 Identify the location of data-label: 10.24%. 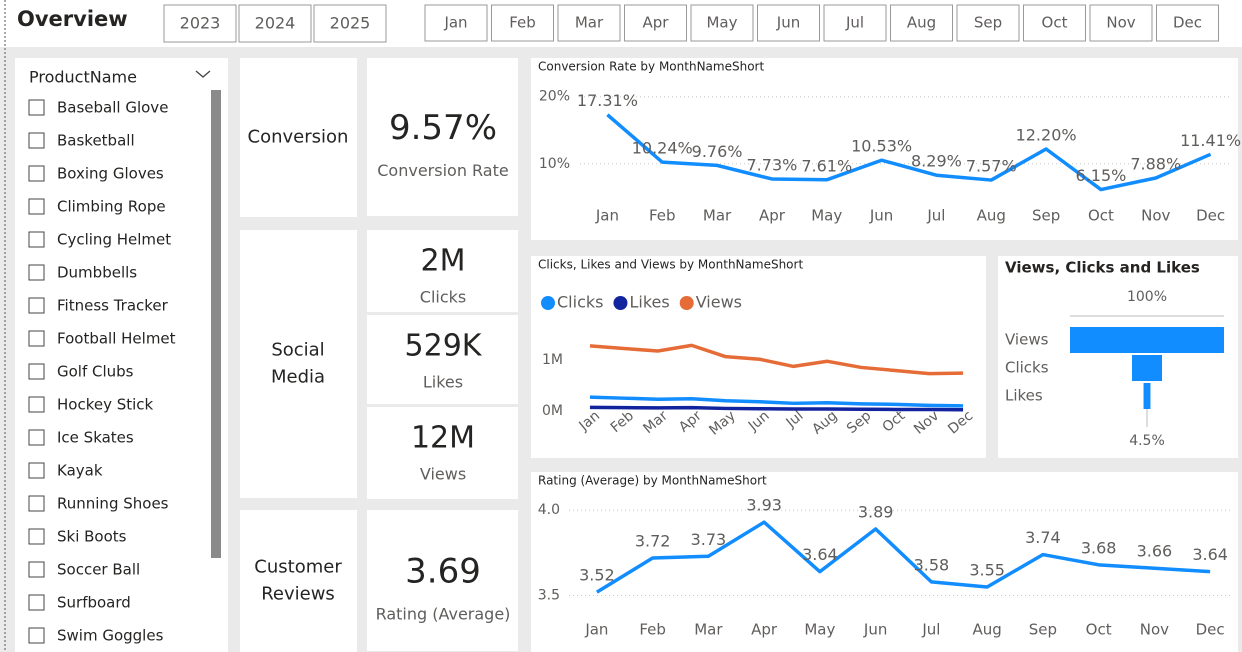
(662, 148).